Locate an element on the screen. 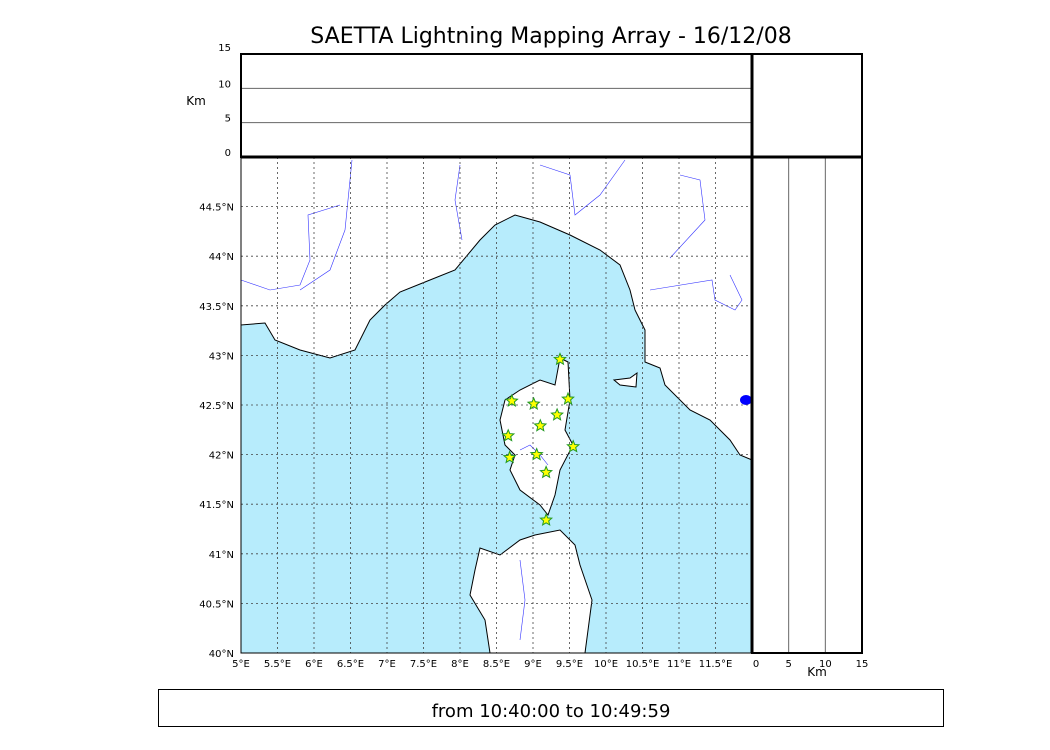 This screenshot has width=1050, height=750. side-tick-label: 0 is located at coordinates (756, 664).